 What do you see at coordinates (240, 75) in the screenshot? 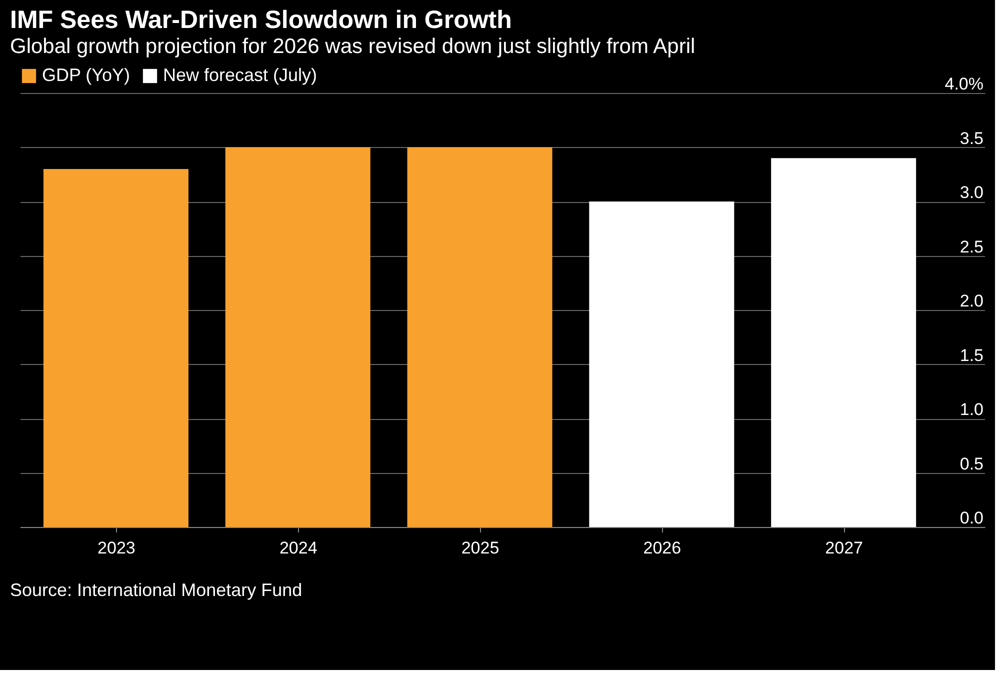
I see `legend-label: New forecast (July)` at bounding box center [240, 75].